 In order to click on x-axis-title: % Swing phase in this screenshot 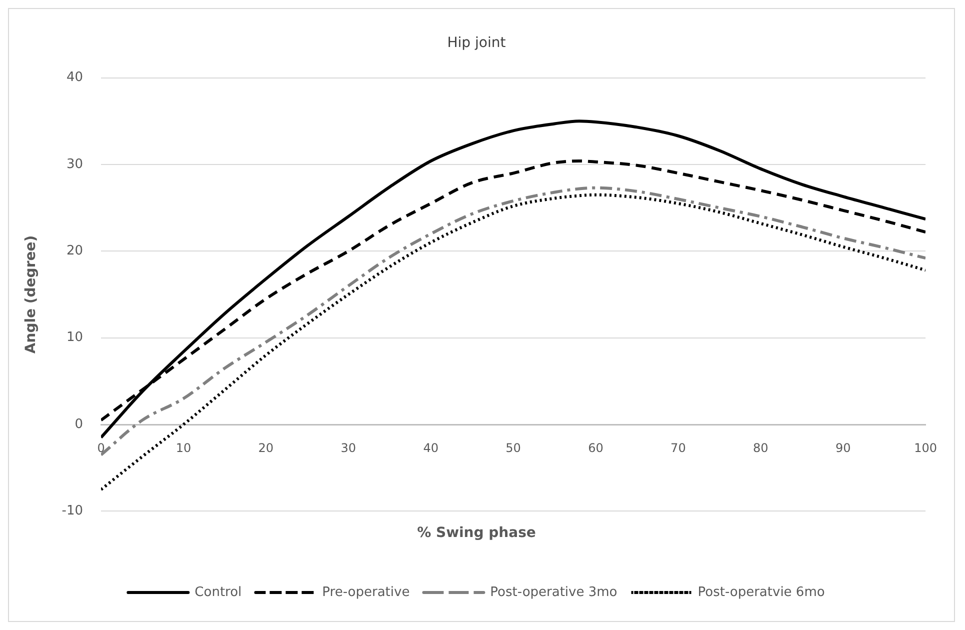, I will do `click(476, 533)`.